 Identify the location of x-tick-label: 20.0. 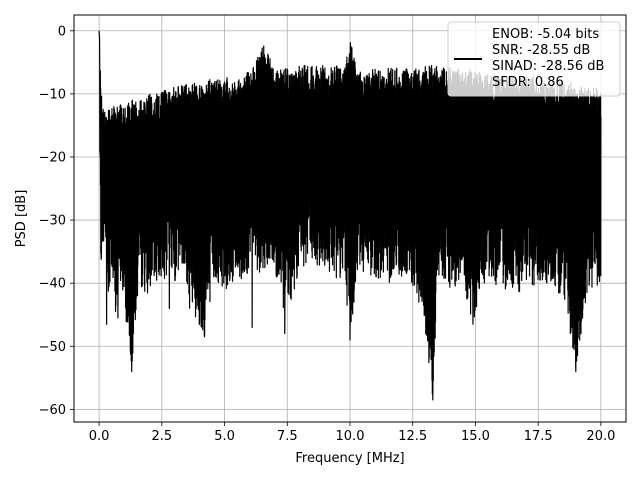
(600, 436).